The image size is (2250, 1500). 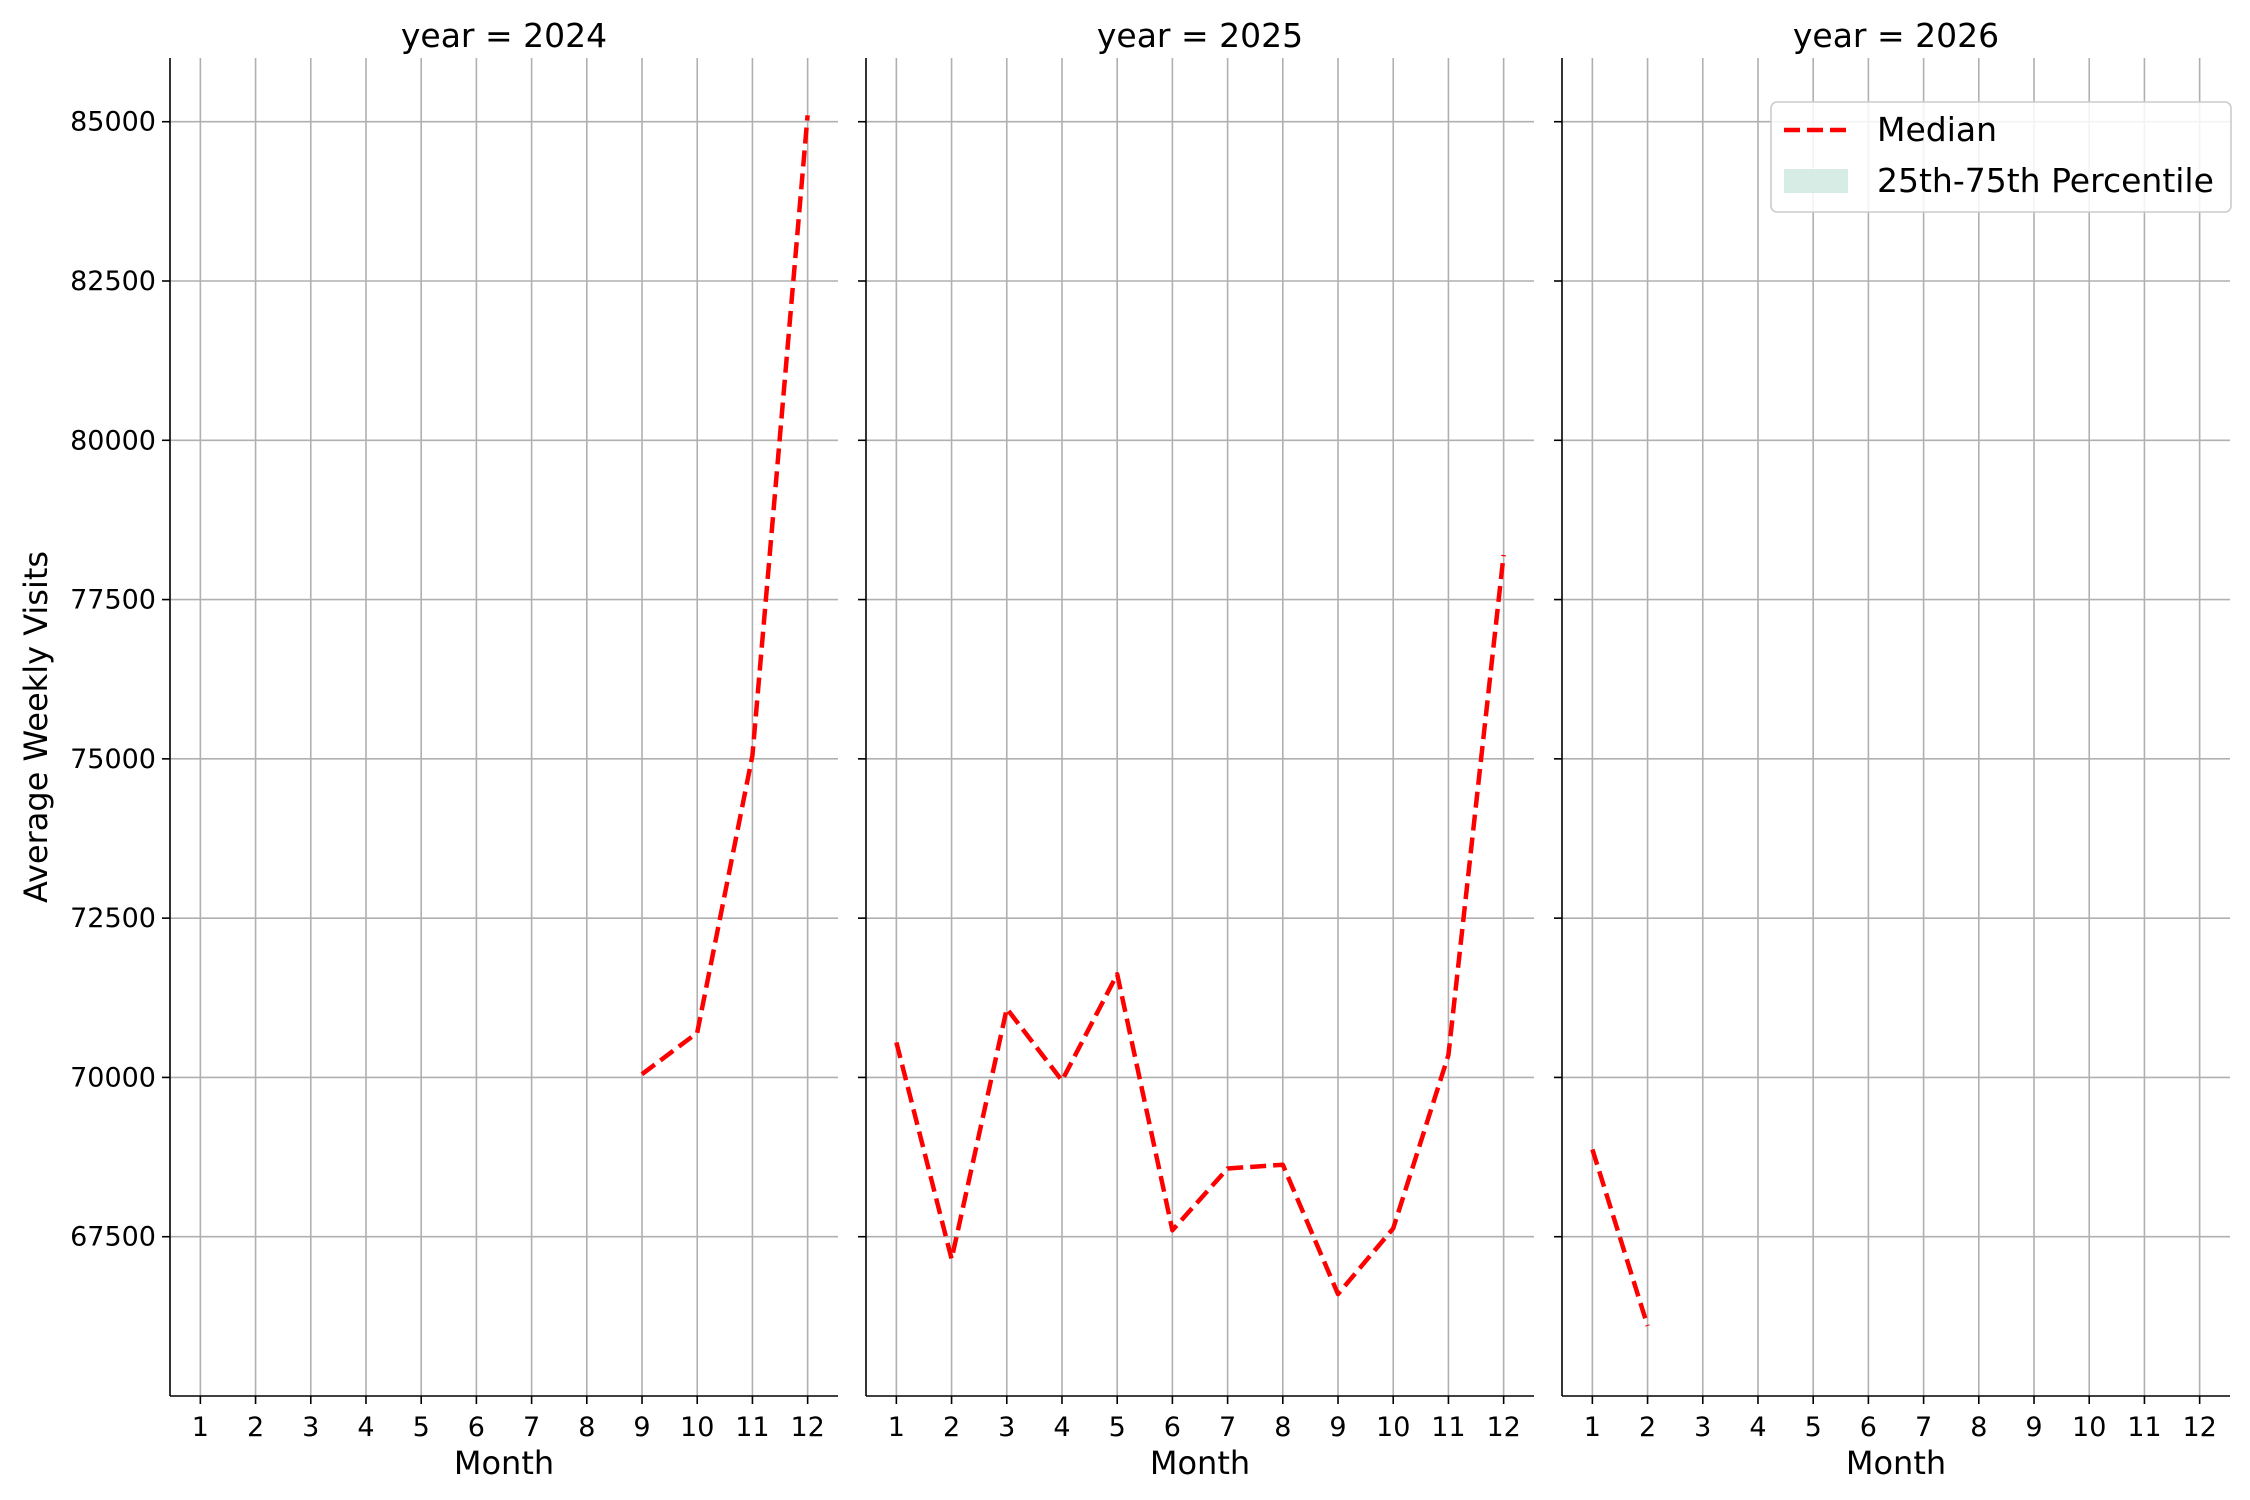 What do you see at coordinates (113, 281) in the screenshot?
I see `y-tick-label: 82500` at bounding box center [113, 281].